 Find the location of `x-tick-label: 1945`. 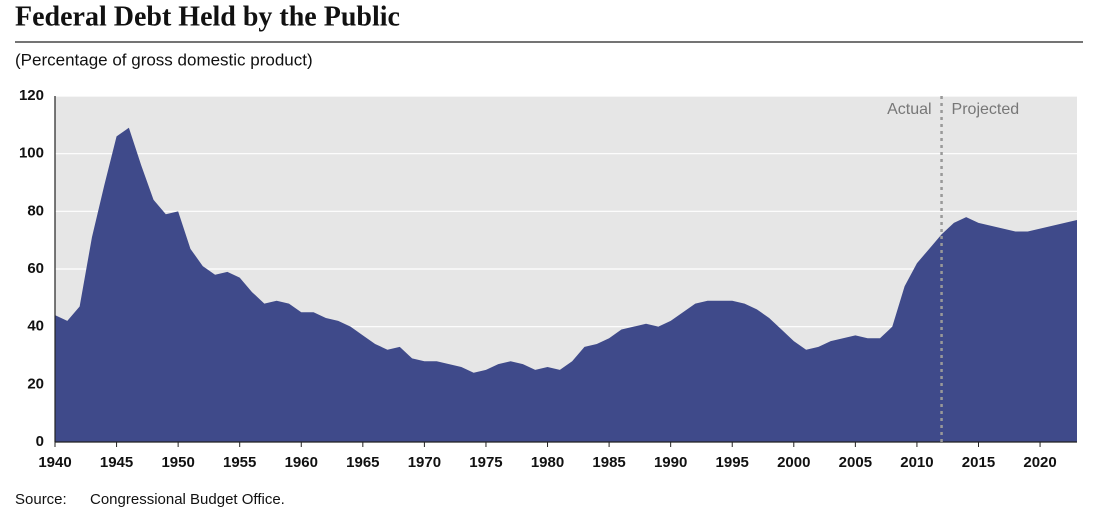

x-tick-label: 1945 is located at coordinates (116, 462).